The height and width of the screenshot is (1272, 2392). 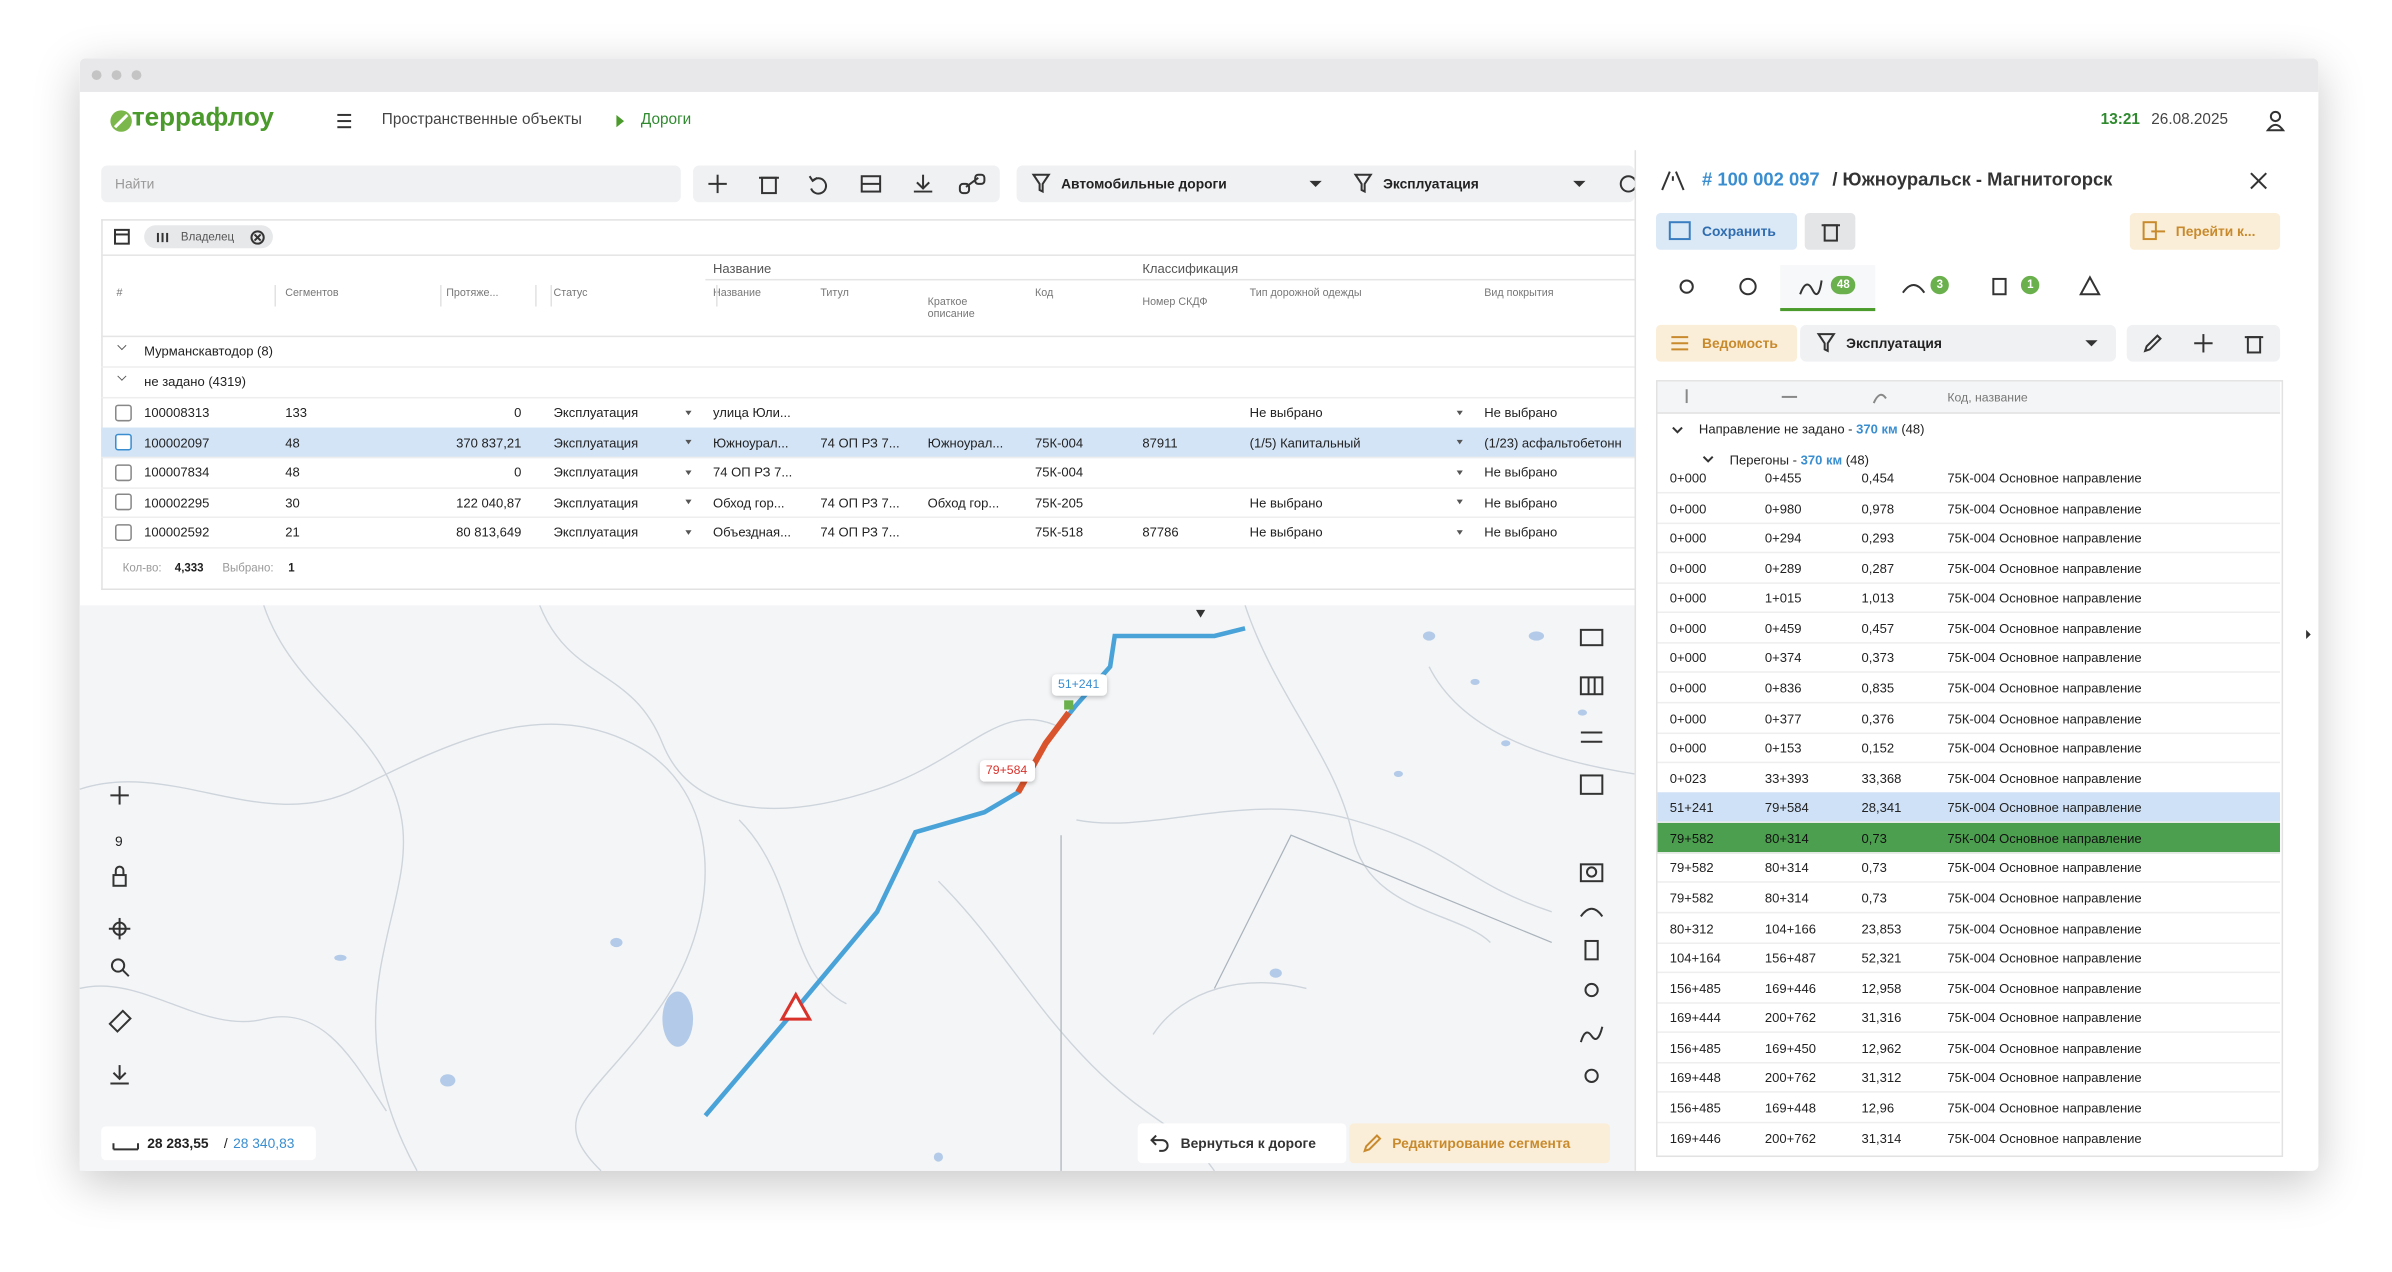 I want to click on user-button, so click(x=2275, y=121).